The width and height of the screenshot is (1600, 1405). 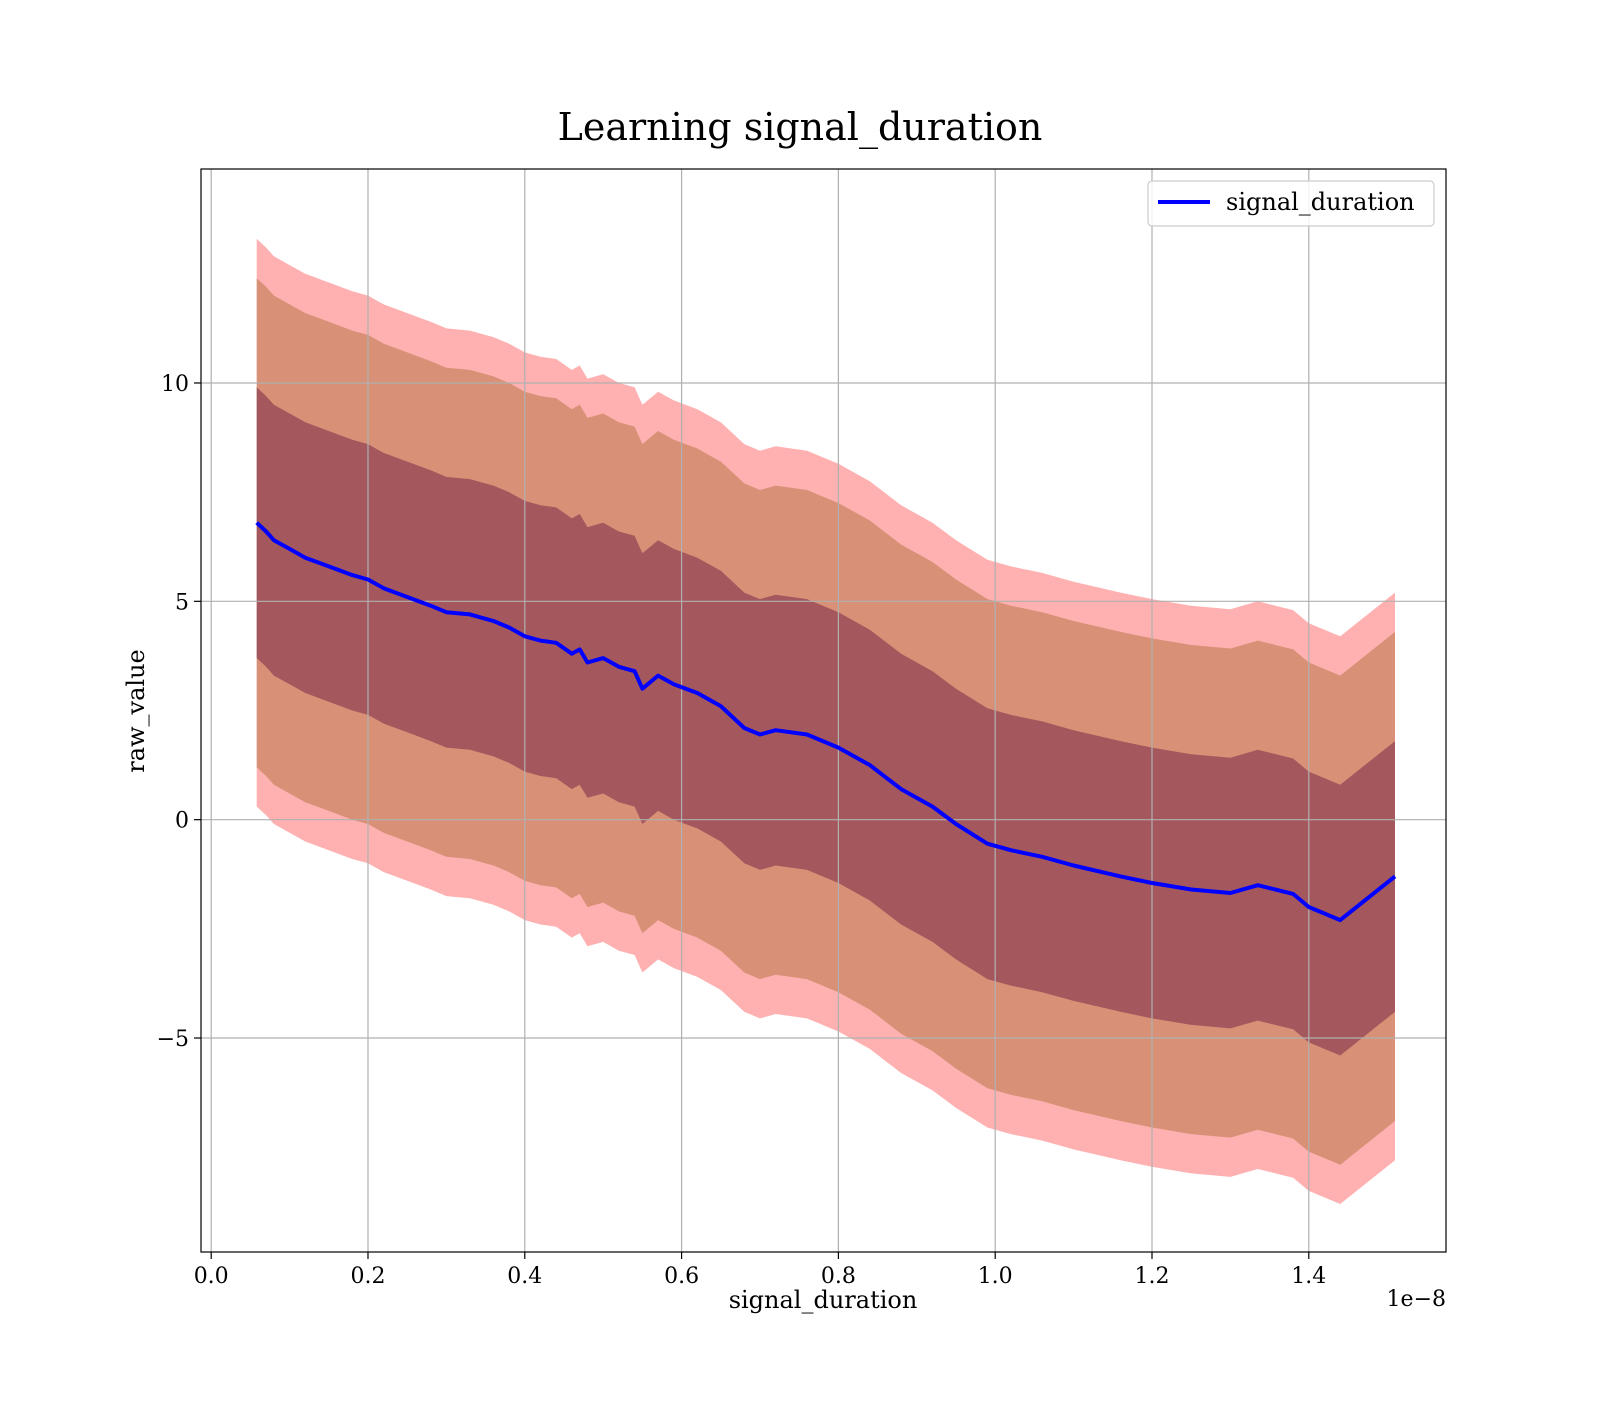 I want to click on x-axis-label: signal_duration, so click(x=823, y=1300).